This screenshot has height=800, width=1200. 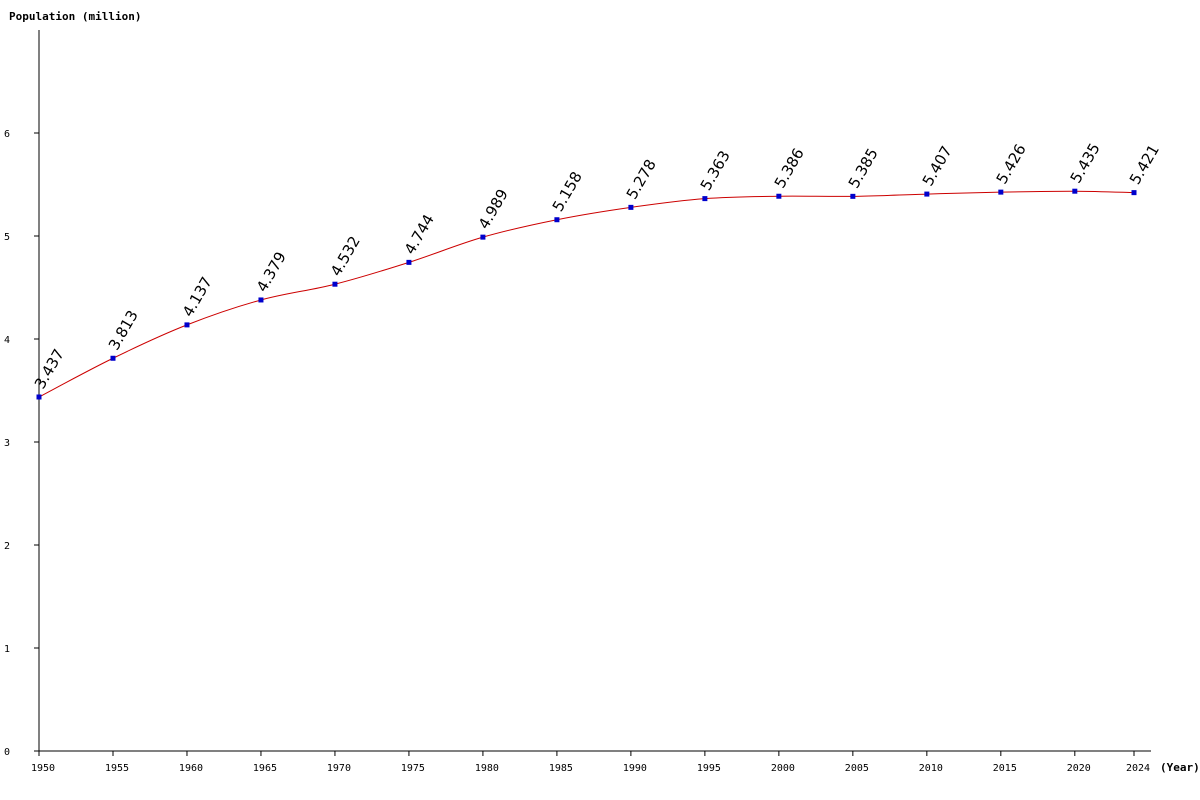 I want to click on data-label: 5.158, so click(x=567, y=192).